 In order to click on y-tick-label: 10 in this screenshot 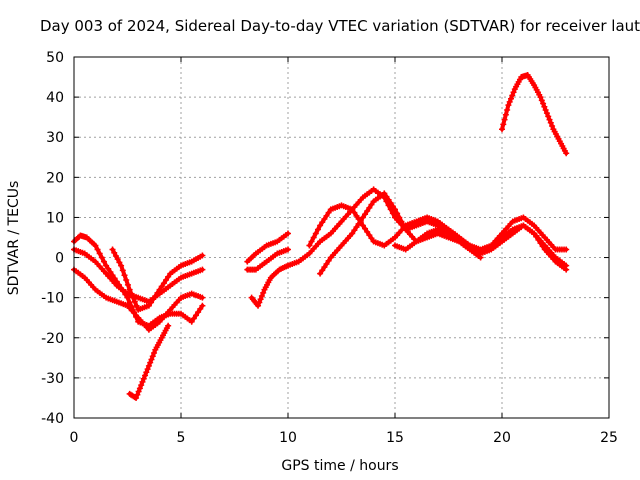, I will do `click(55, 218)`.